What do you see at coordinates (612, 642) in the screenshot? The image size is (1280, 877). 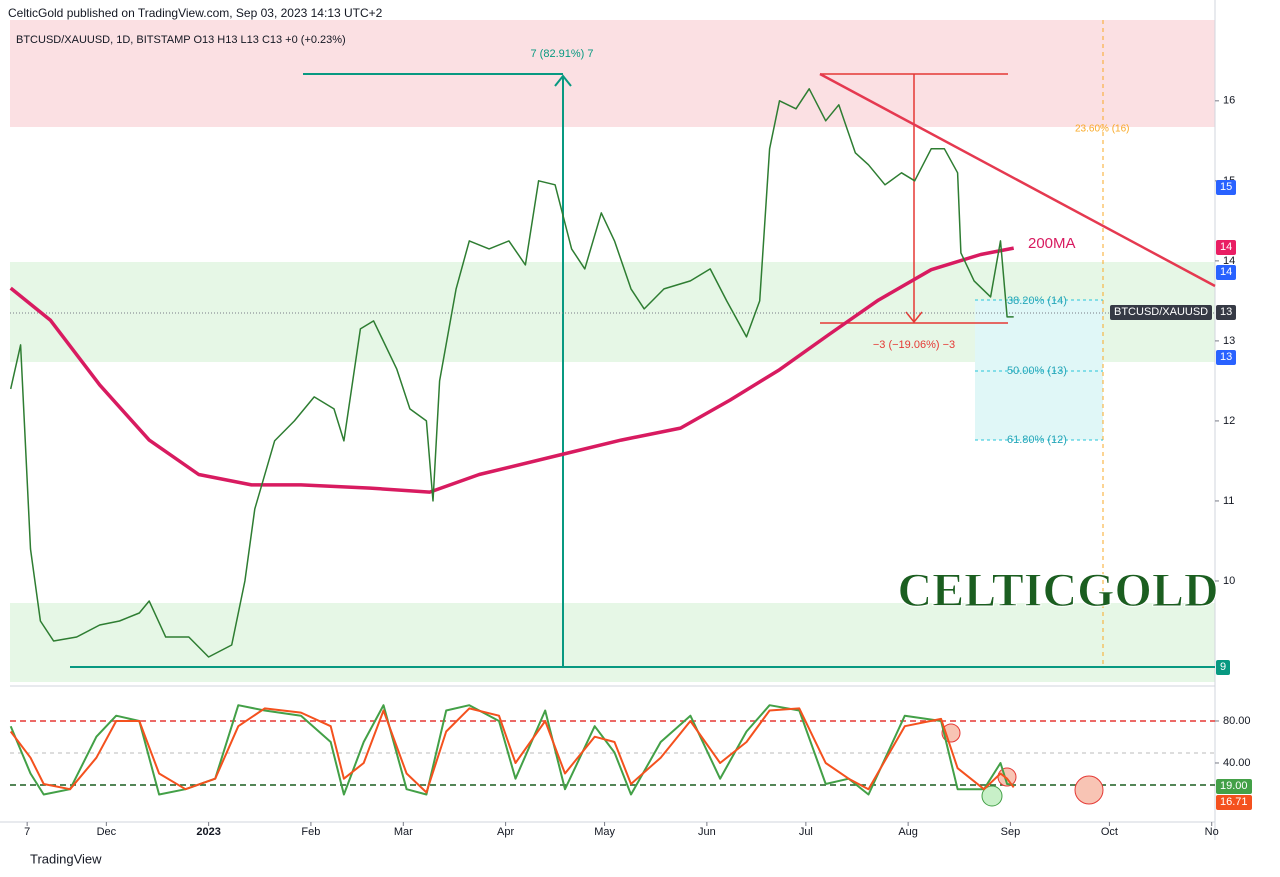 I see `support-zone` at bounding box center [612, 642].